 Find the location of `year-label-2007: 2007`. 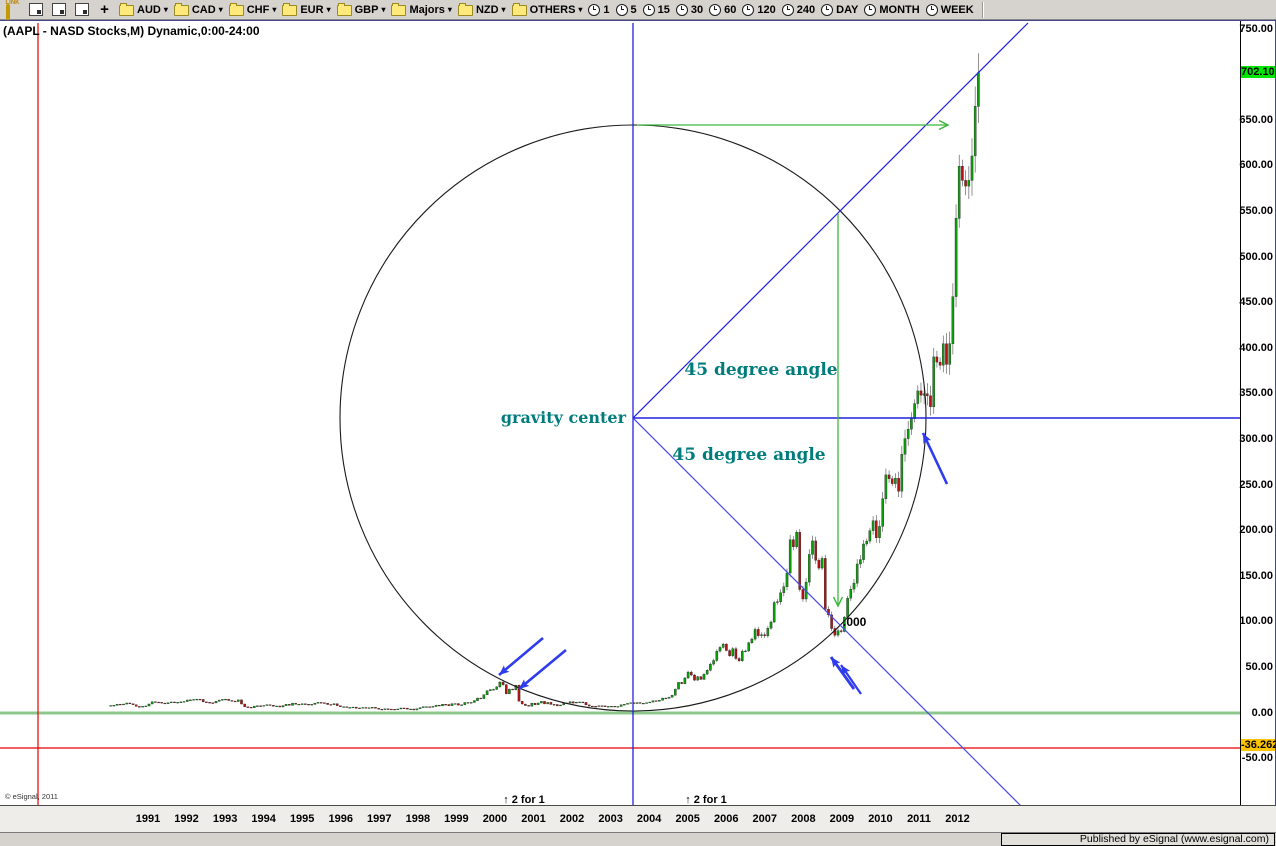

year-label-2007: 2007 is located at coordinates (765, 819).